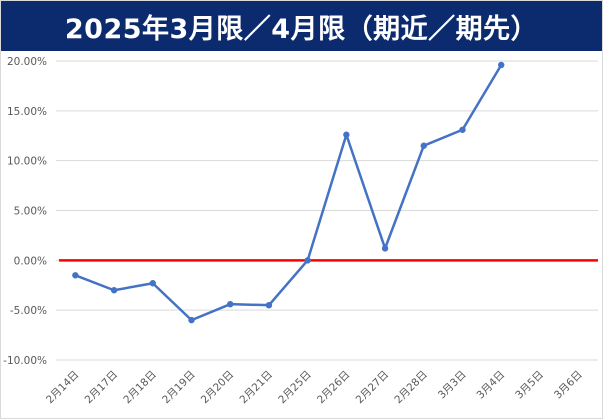 The height and width of the screenshot is (419, 603). Describe the element at coordinates (179, 388) in the screenshot. I see `x-tick-label: 2月19日` at that location.